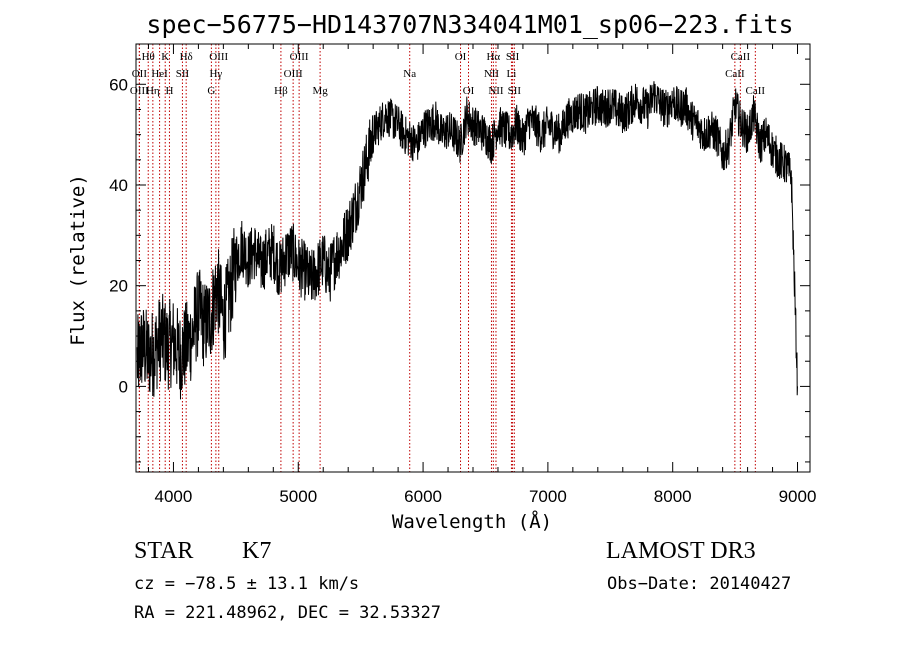 The image size is (900, 649). Describe the element at coordinates (673, 496) in the screenshot. I see `x-tick-label: 8000` at that location.